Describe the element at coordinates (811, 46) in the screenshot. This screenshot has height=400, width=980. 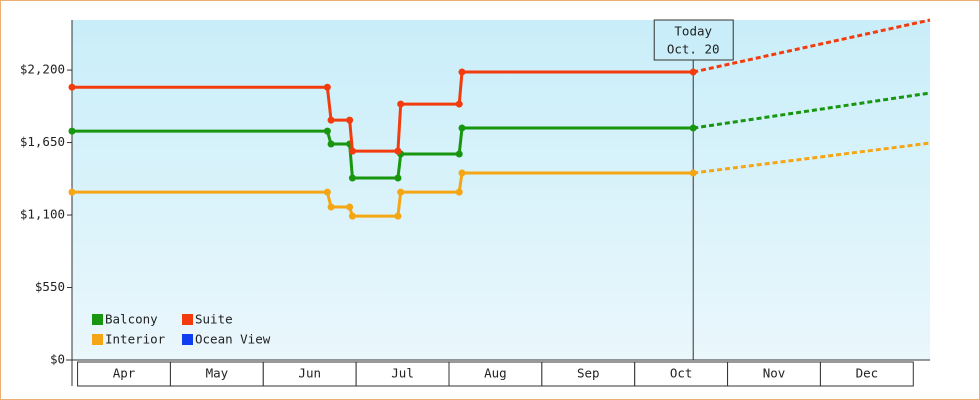
I see `forecast-line` at that location.